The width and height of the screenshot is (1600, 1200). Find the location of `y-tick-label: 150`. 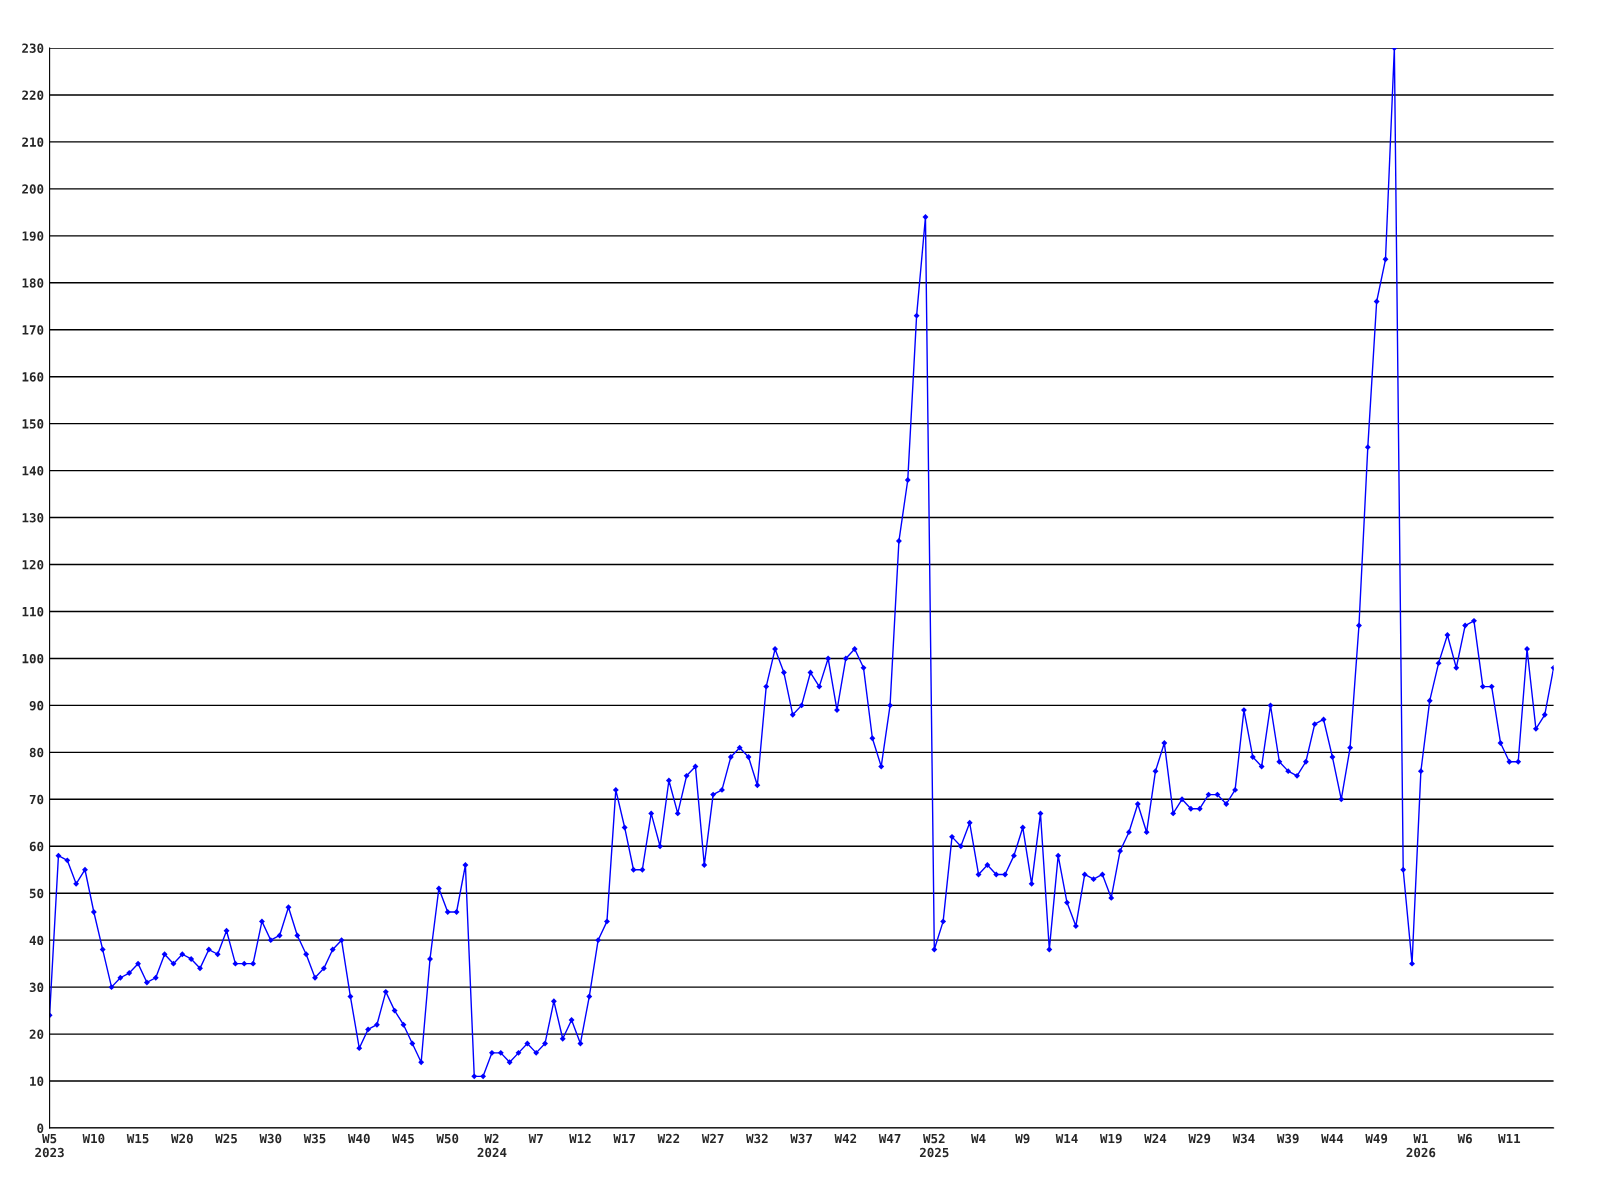

y-tick-label: 150 is located at coordinates (33, 424).